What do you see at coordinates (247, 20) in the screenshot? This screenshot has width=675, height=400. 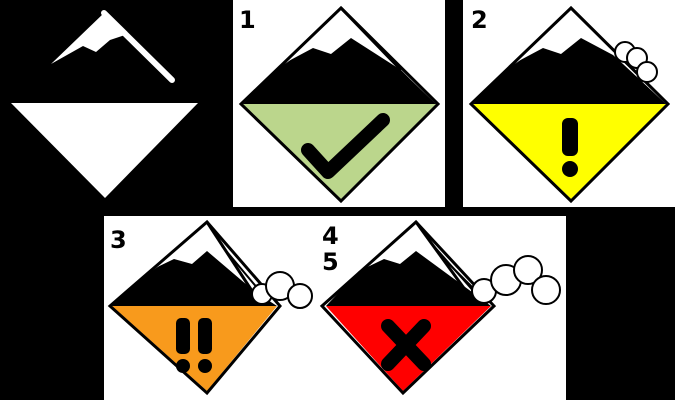 I see `level-1-label: 1` at bounding box center [247, 20].